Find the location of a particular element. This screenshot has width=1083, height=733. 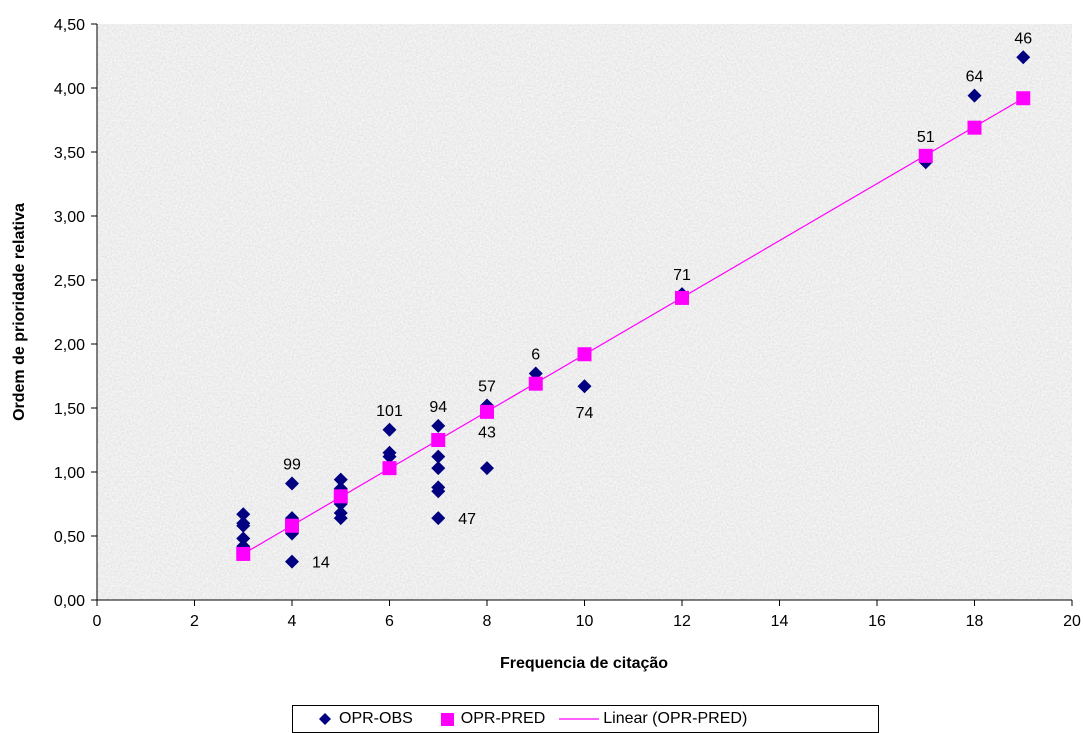

x-tick-label: 12 is located at coordinates (682, 621).